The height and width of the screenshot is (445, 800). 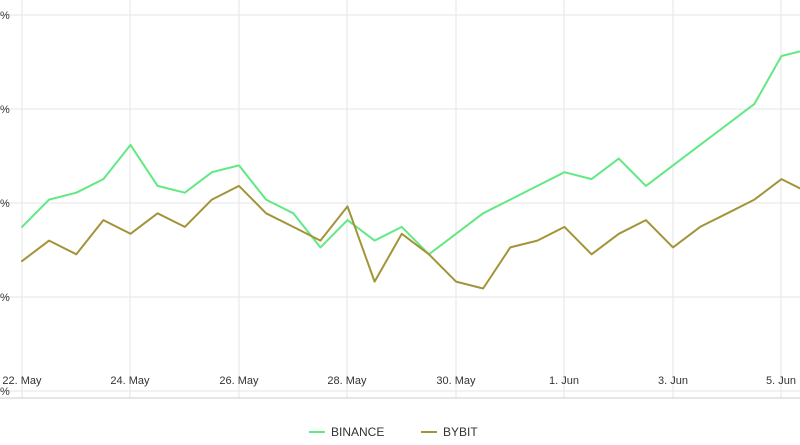 I want to click on legend-label-bybit: BYBIT, so click(x=460, y=432).